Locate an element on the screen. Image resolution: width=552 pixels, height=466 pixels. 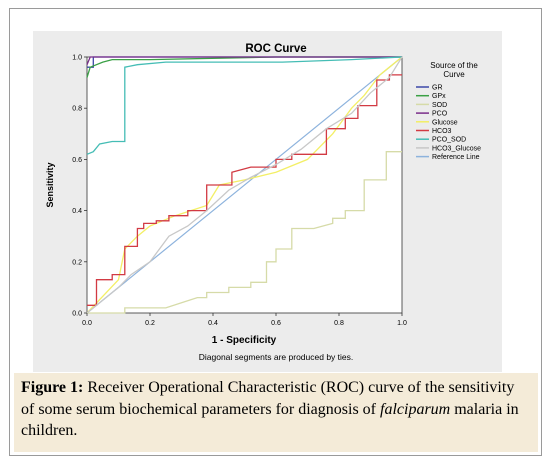
x-tick-label: 0.8 is located at coordinates (339, 323).